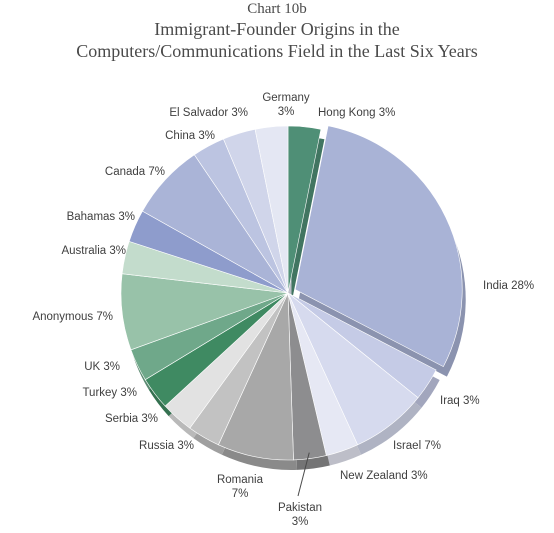 This screenshot has height=533, width=554. I want to click on leader-lines, so click(303, 474).